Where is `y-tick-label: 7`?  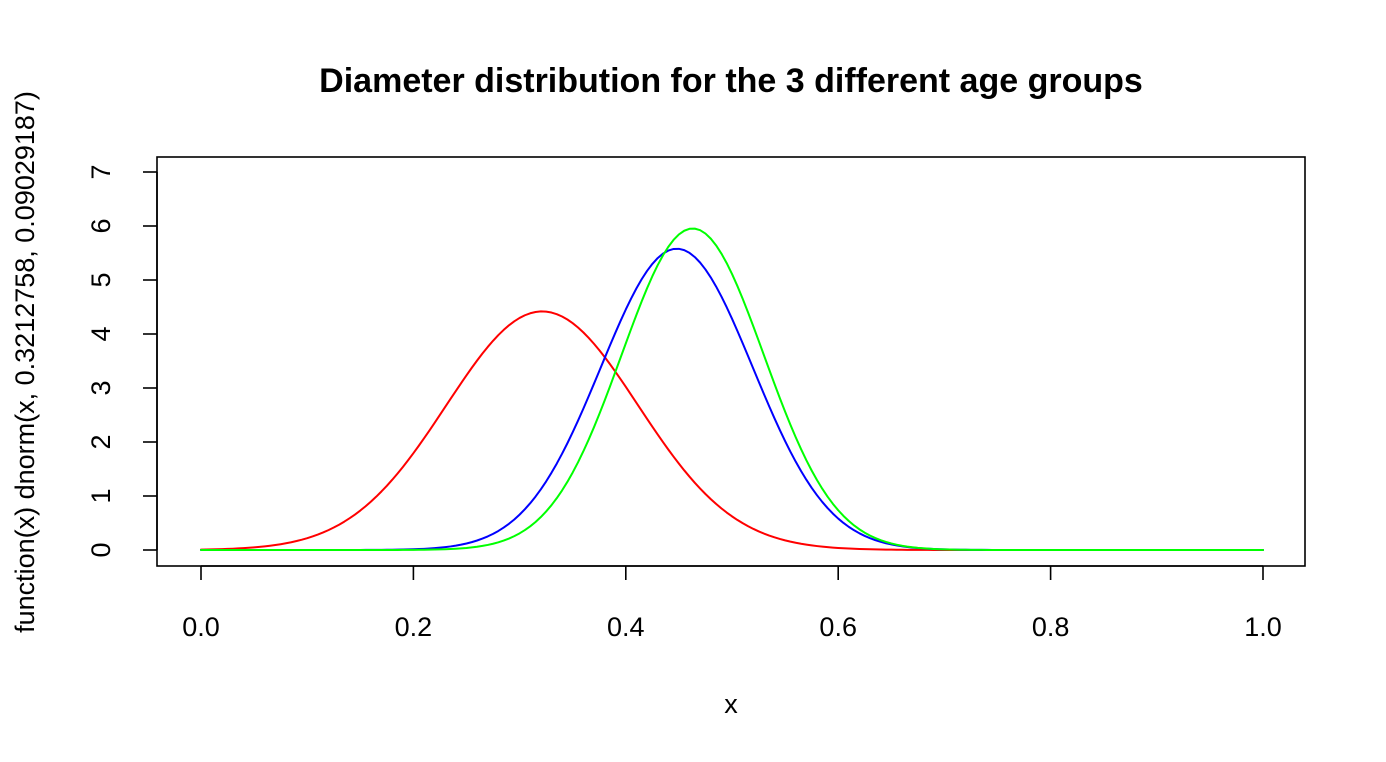
y-tick-label: 7 is located at coordinates (101, 171).